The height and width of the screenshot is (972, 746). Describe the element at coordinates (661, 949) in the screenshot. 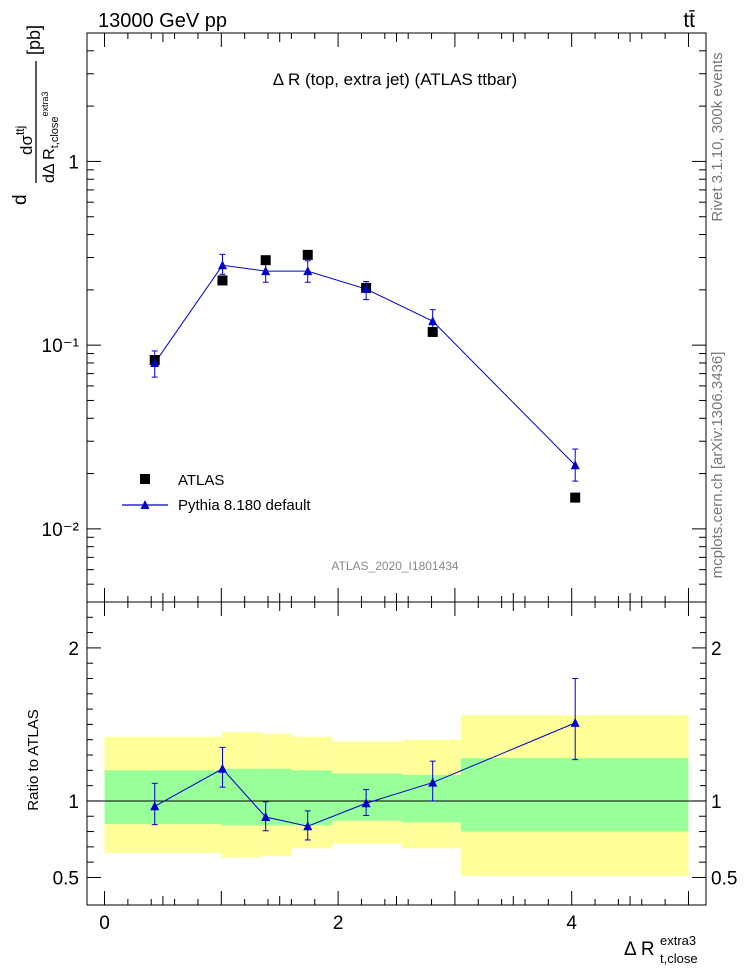

I see `ratio-x-axis-label: Δ R extra3 t,close` at that location.